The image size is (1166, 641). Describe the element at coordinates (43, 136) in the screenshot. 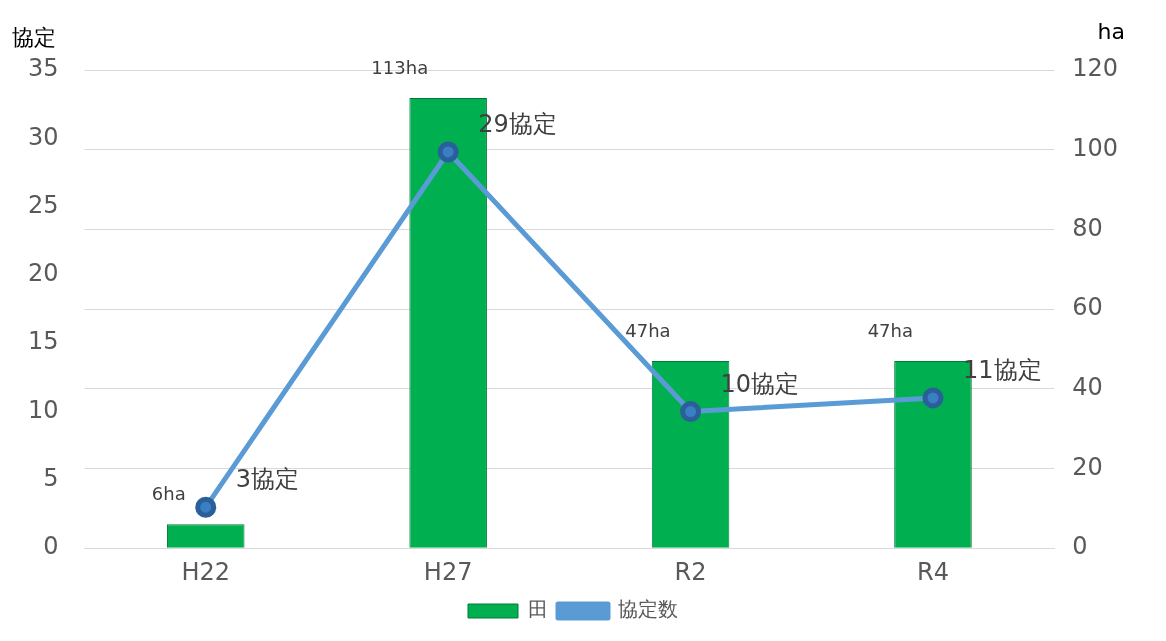

I see `y-tick-label: 30` at that location.